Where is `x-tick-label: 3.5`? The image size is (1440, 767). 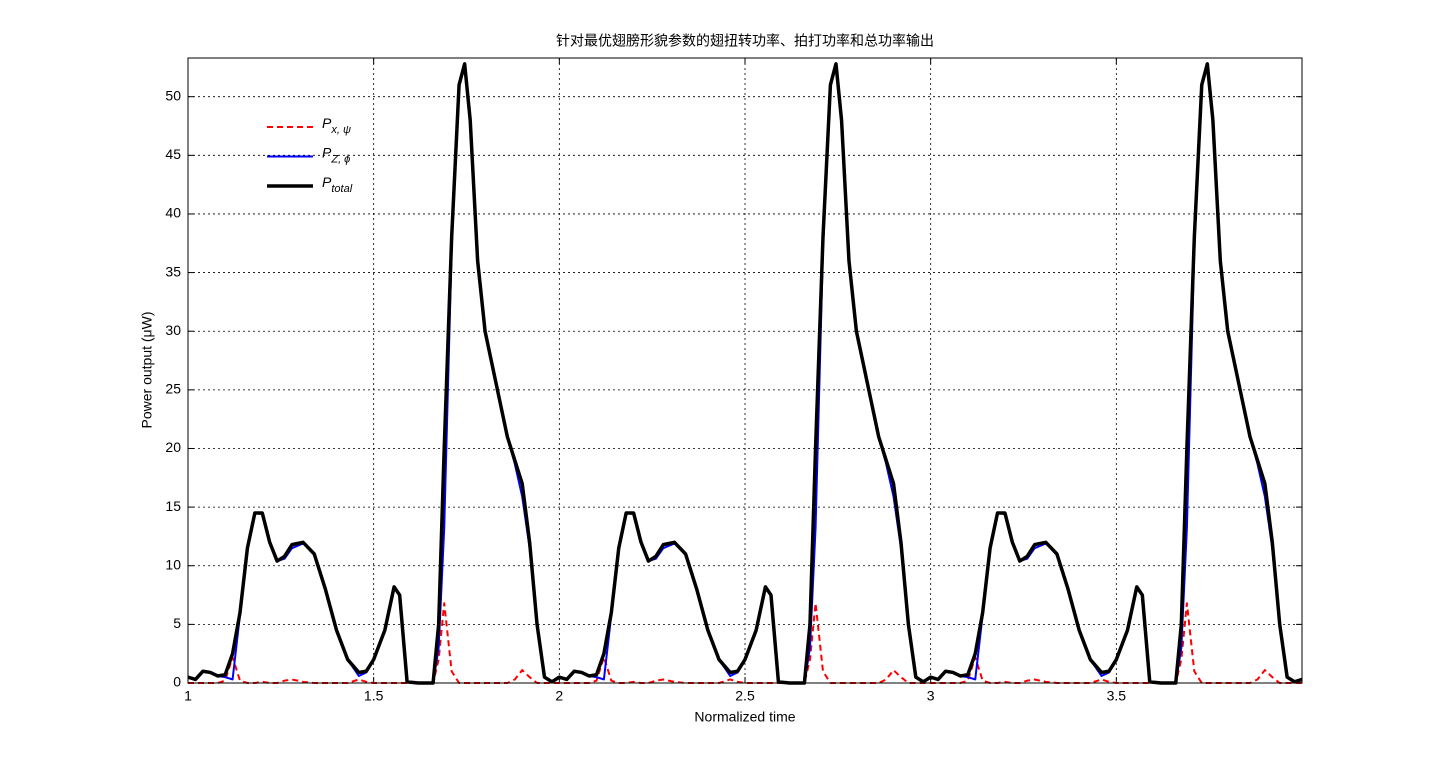 x-tick-label: 3.5 is located at coordinates (1117, 696).